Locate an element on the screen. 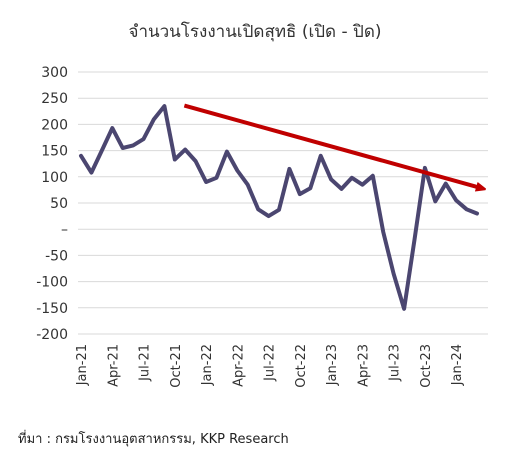  x-tick-label: Oct-23 is located at coordinates (426, 366).